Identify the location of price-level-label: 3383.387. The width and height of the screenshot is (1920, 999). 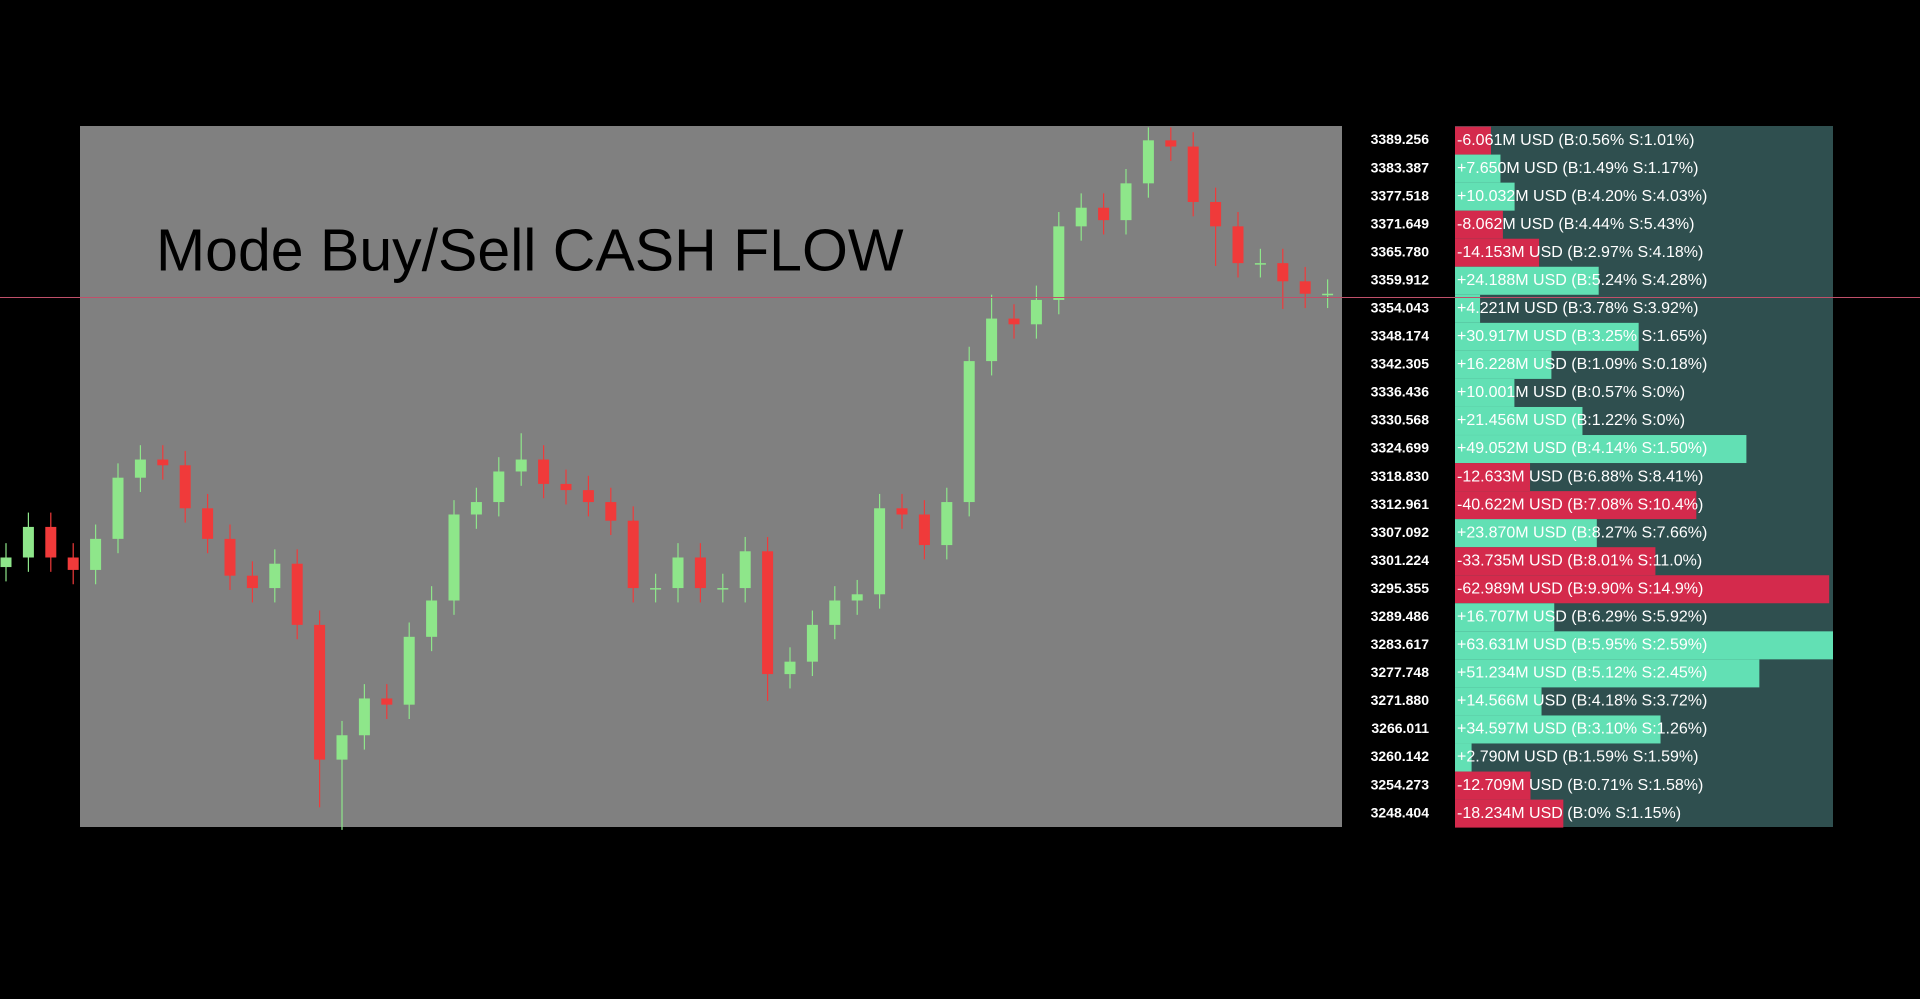
(1400, 167).